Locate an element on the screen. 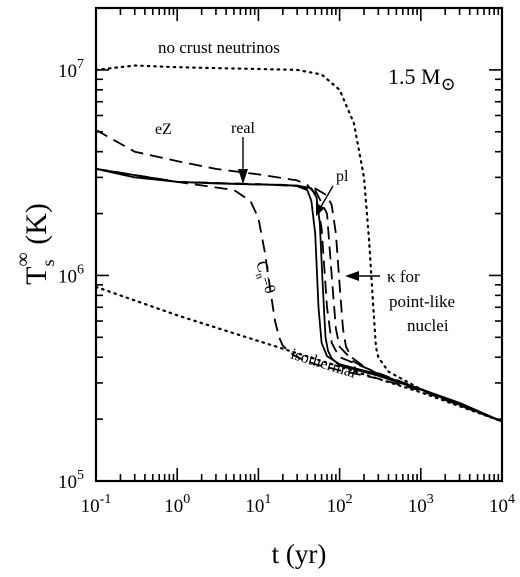 This screenshot has width=520, height=577. mass-label: 1.5 M⊙ is located at coordinates (422, 79).